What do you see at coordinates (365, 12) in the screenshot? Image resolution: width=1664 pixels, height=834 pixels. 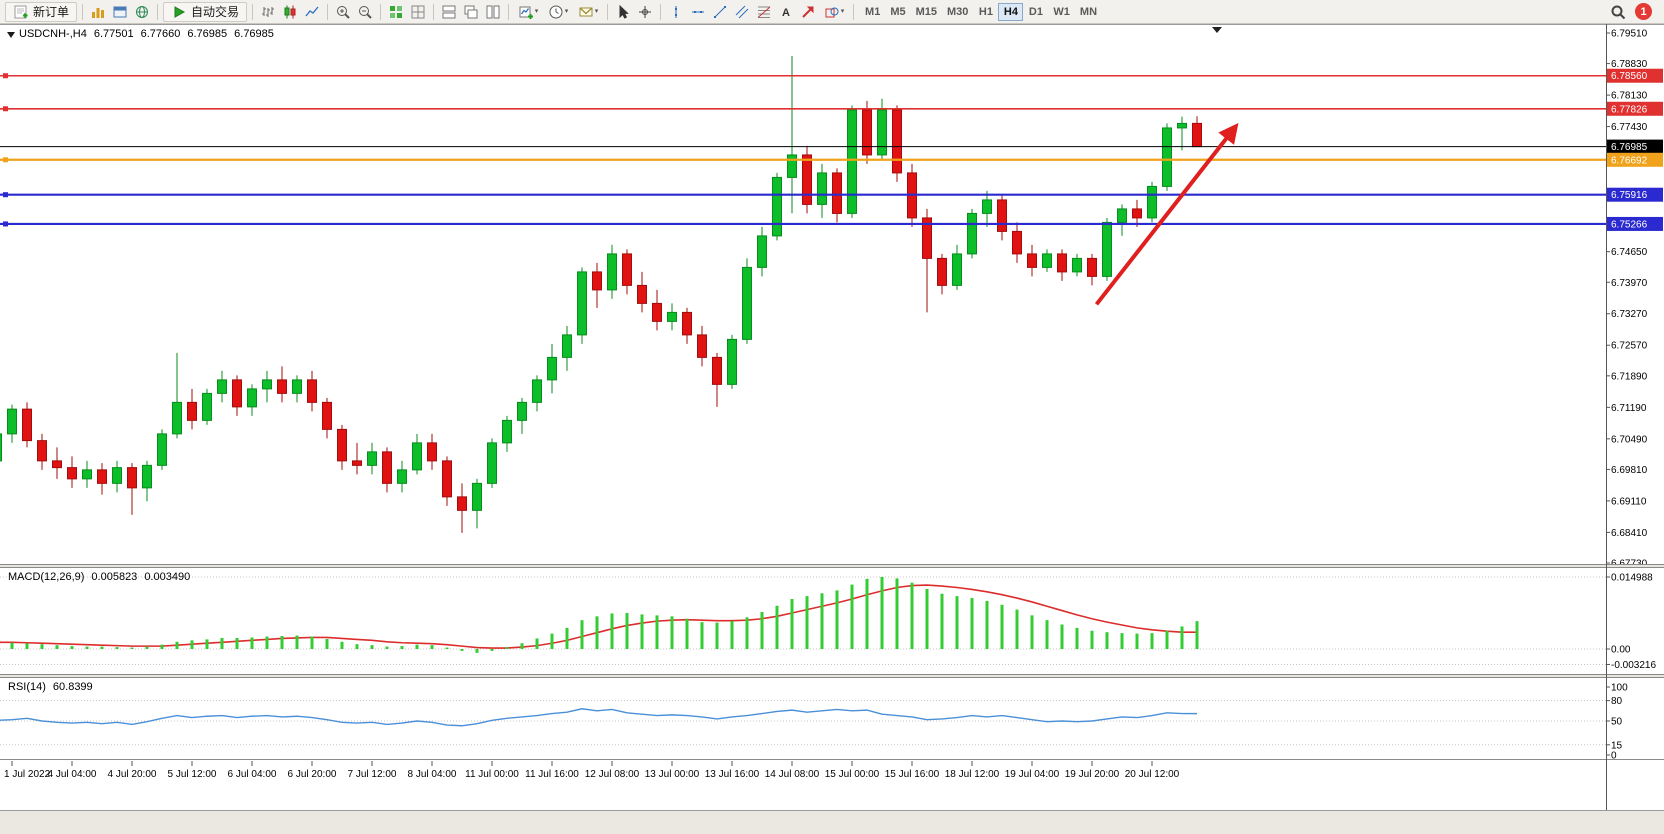 I see `zoom-out-icon` at bounding box center [365, 12].